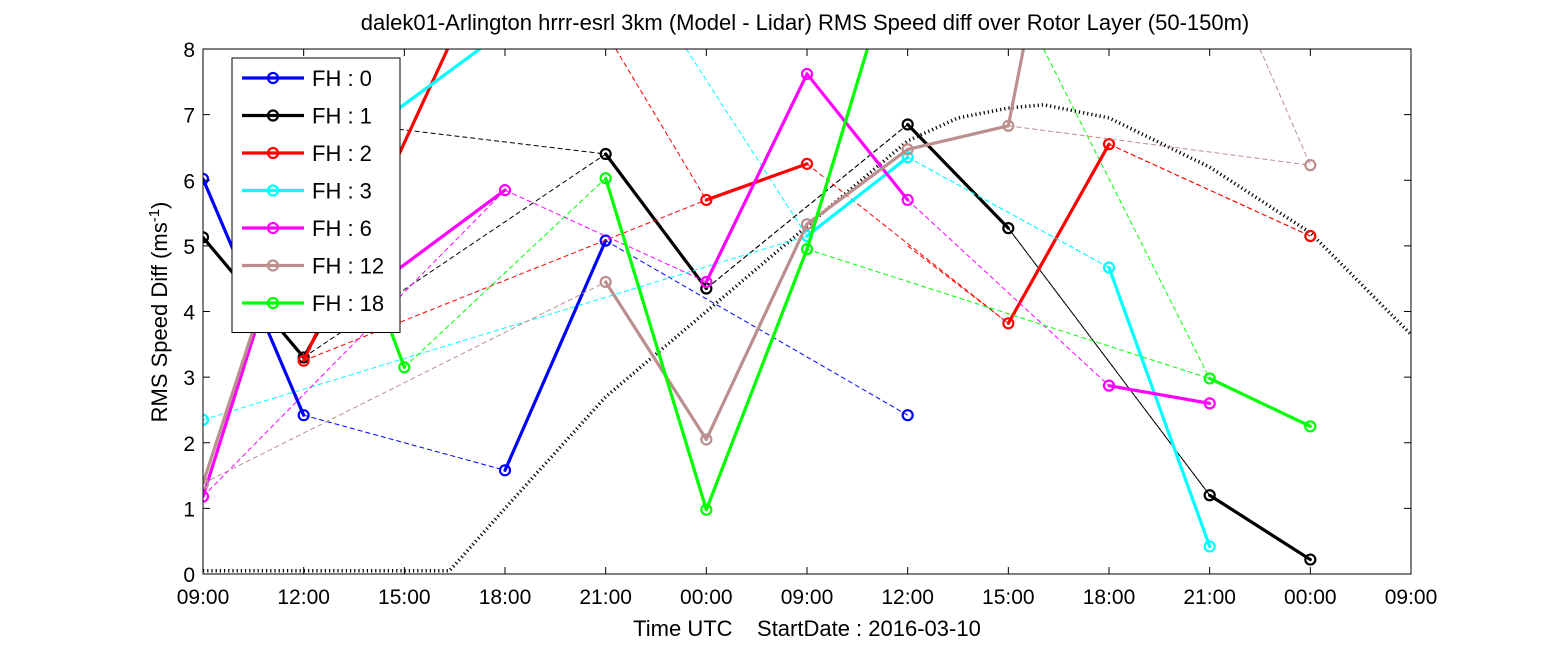 Image resolution: width=1559 pixels, height=661 pixels. I want to click on x-axis-label: Time UTC StartDate : 2016-03-10, so click(807, 628).